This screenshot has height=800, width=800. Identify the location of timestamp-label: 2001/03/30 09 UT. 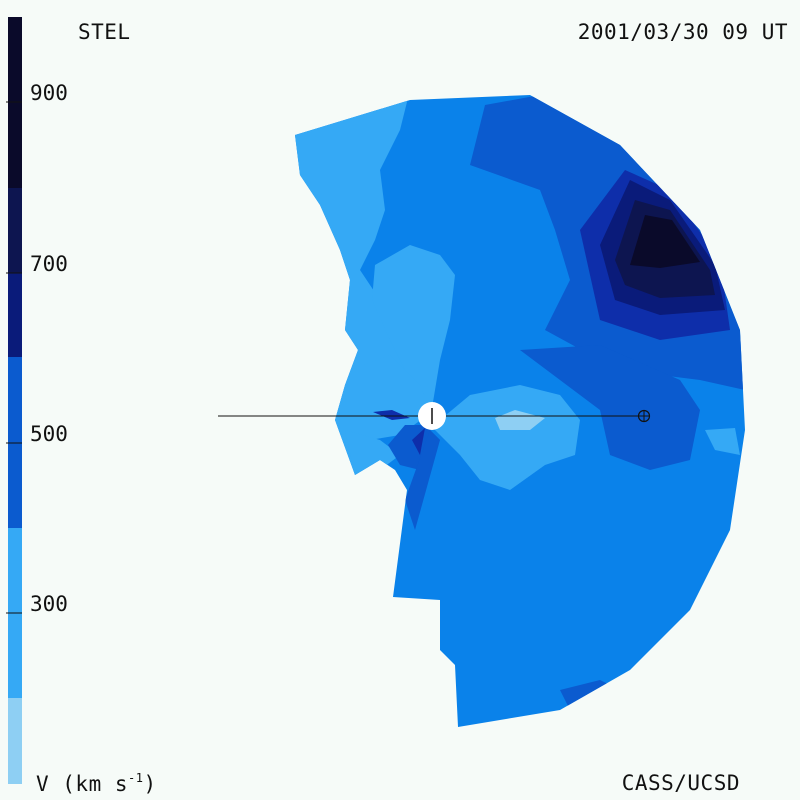
(682, 32).